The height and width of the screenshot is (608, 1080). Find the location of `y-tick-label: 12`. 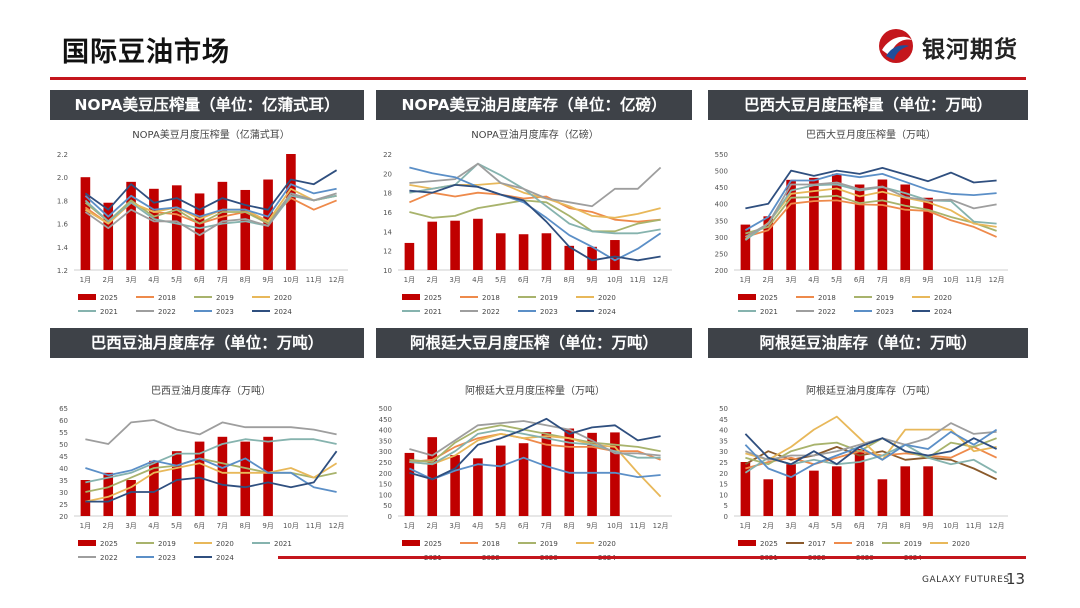

y-tick-label: 12 is located at coordinates (387, 252).